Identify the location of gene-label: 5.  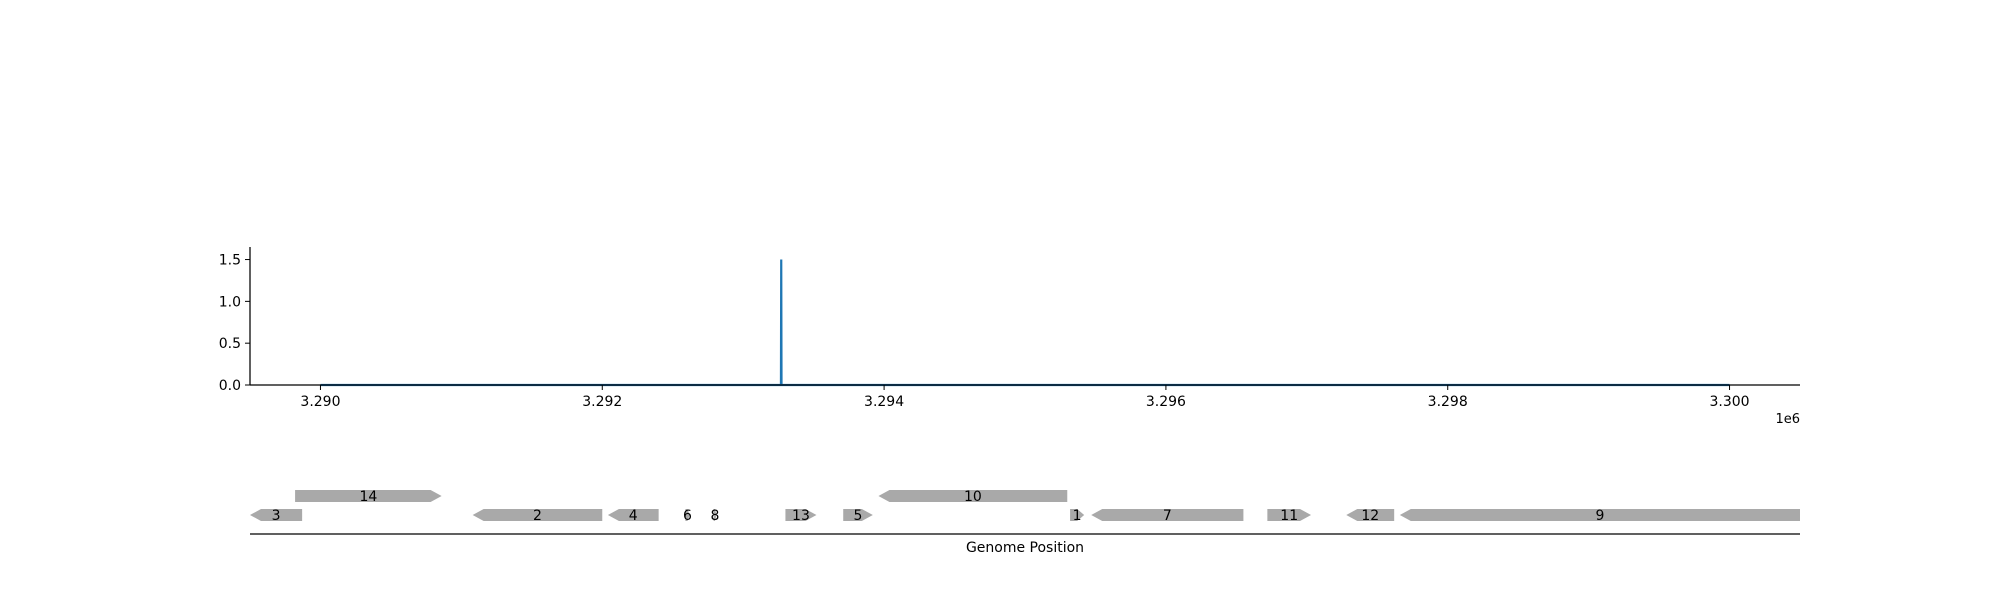
(858, 516).